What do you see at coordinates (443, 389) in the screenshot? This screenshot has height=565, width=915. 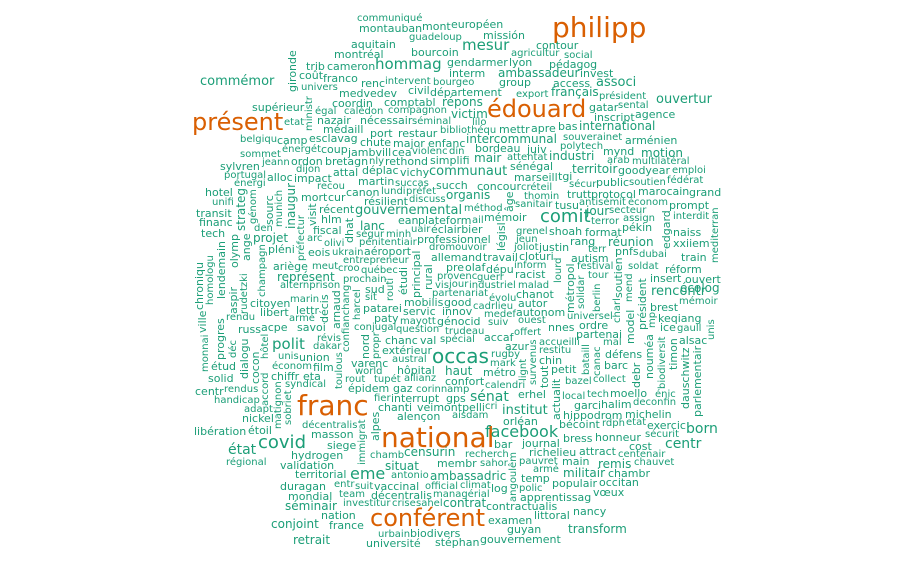 I see `word-129: corinnamp` at bounding box center [443, 389].